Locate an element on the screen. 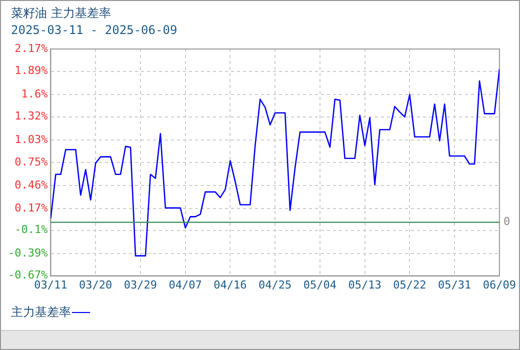 This screenshot has height=350, width=520. y-tick-label: -0.1% is located at coordinates (31, 229).